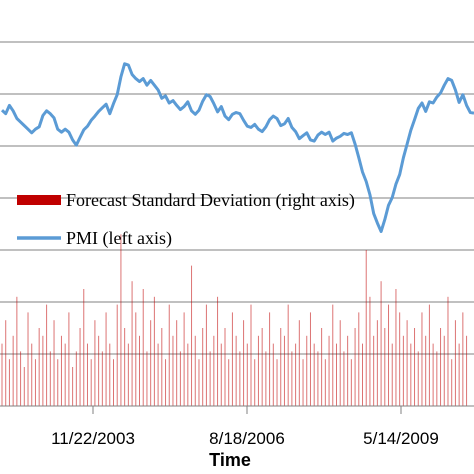 The image size is (474, 474). What do you see at coordinates (247, 438) in the screenshot?
I see `x-tick-label: 8/18/2006` at bounding box center [247, 438].